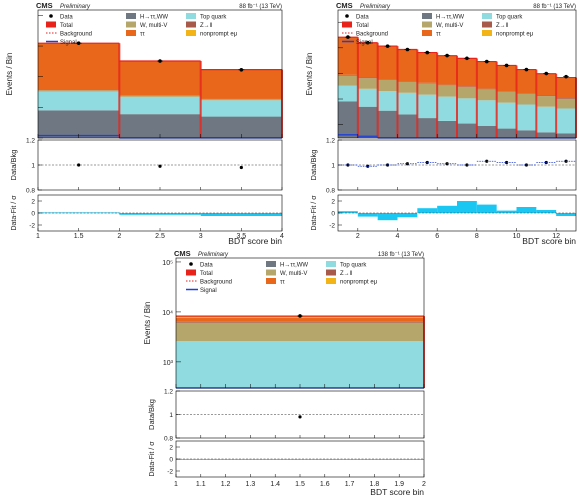 The height and width of the screenshot is (499, 580). I want to click on ytick-label: 10³, so click(168, 363).